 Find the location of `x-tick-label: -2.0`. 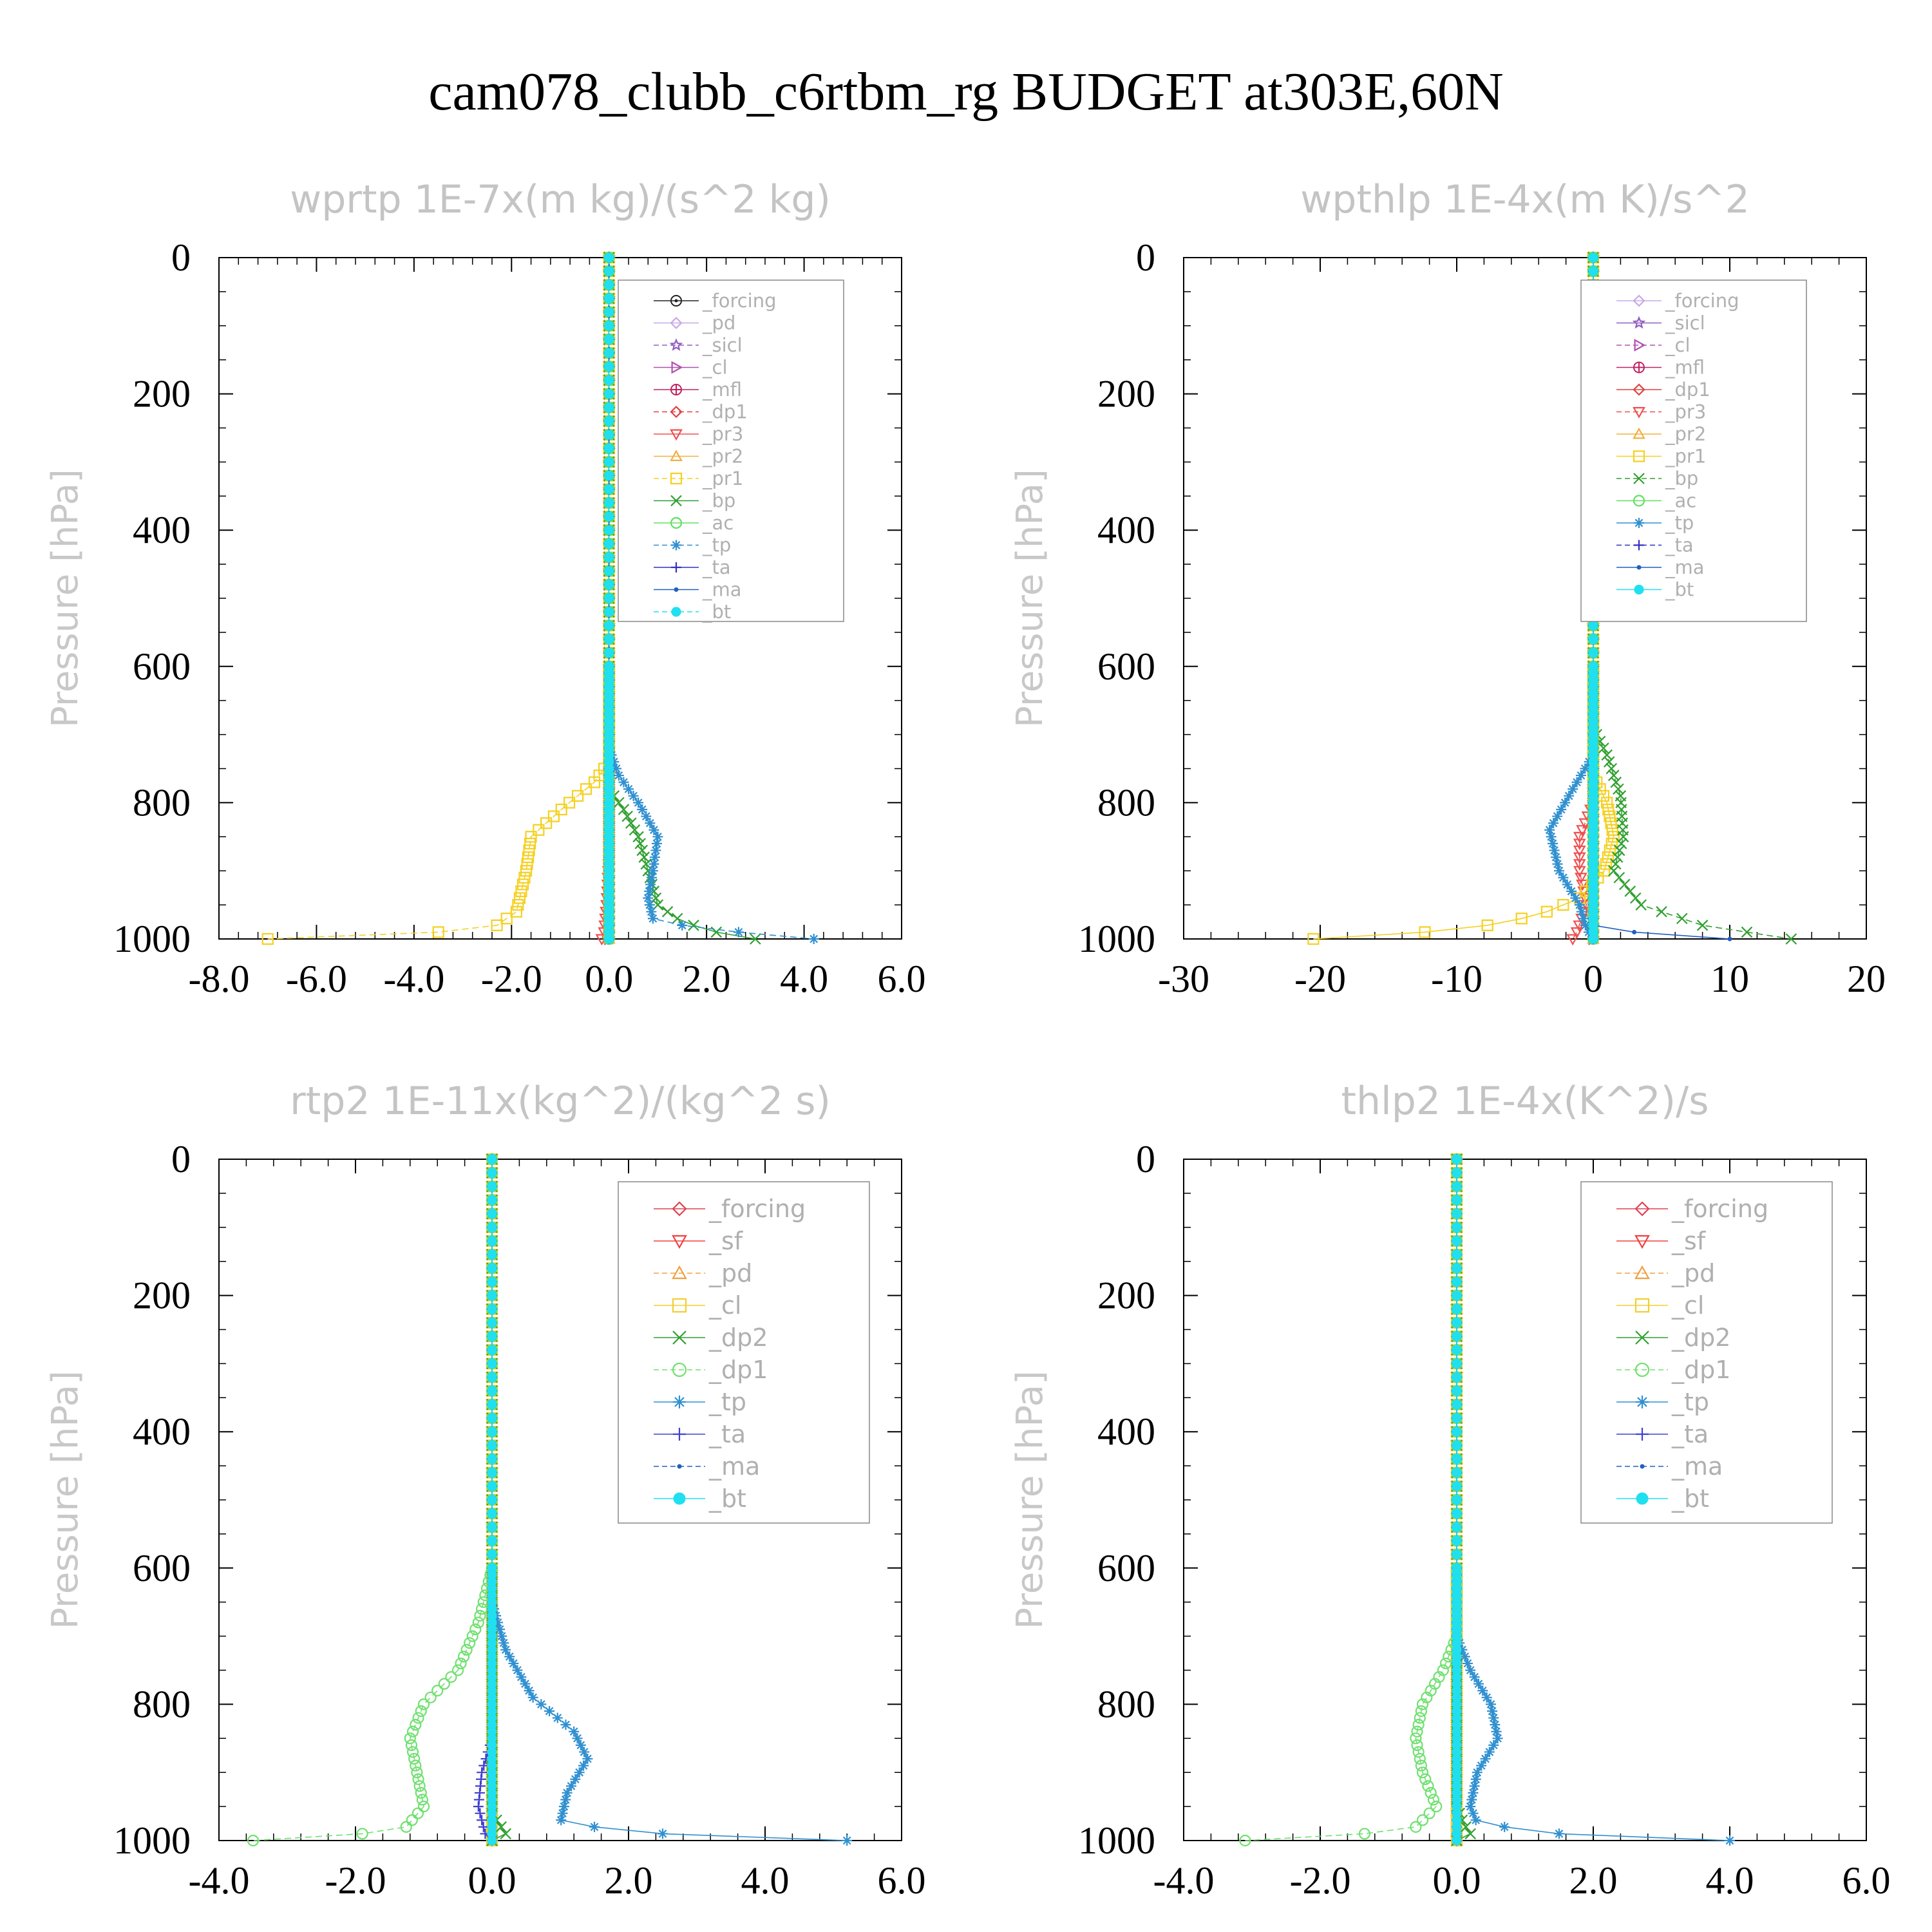

x-tick-label: -2.0 is located at coordinates (355, 1880).